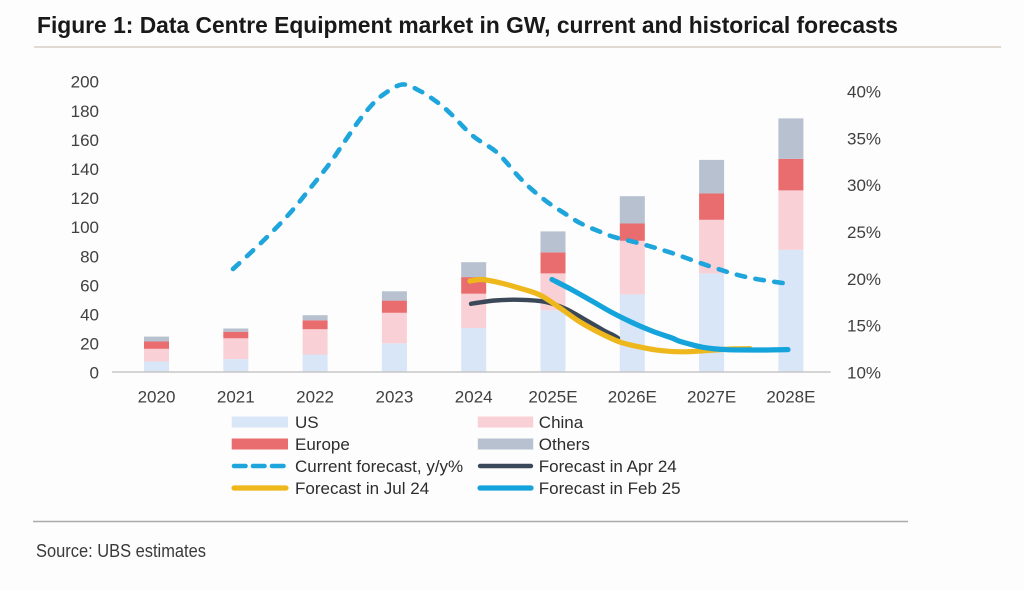 The width and height of the screenshot is (1024, 590). I want to click on svg-text: Forecast in Feb 25, so click(610, 488).